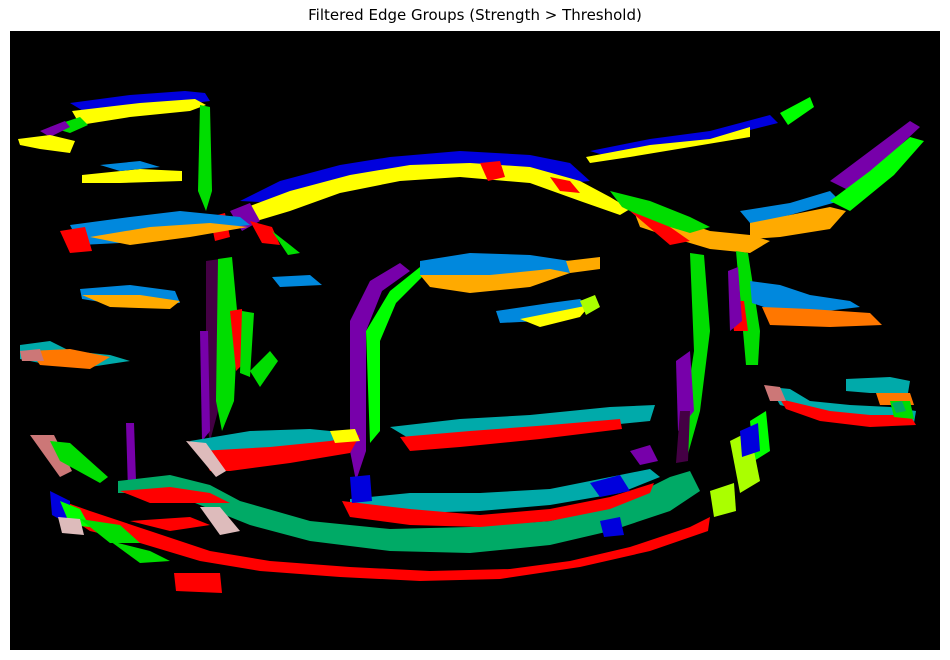 Image resolution: width=950 pixels, height=660 pixels. What do you see at coordinates (202, 374) in the screenshot?
I see `edge-group-left-columns` at bounding box center [202, 374].